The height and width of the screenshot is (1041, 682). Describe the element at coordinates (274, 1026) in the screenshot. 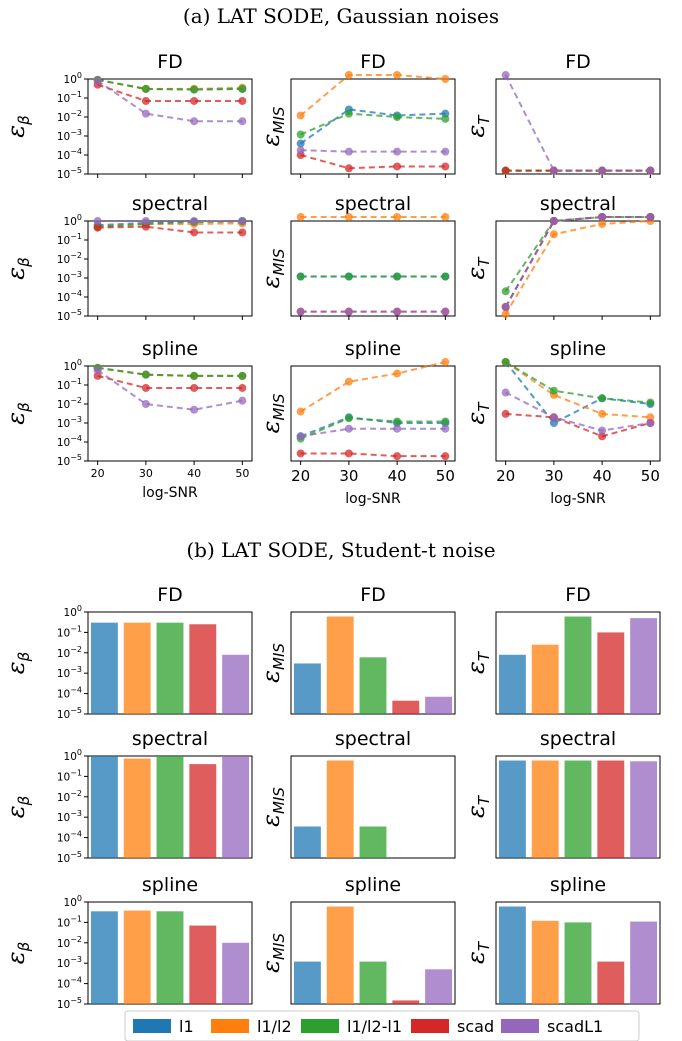

I see `legend-label: l1/l2` at that location.